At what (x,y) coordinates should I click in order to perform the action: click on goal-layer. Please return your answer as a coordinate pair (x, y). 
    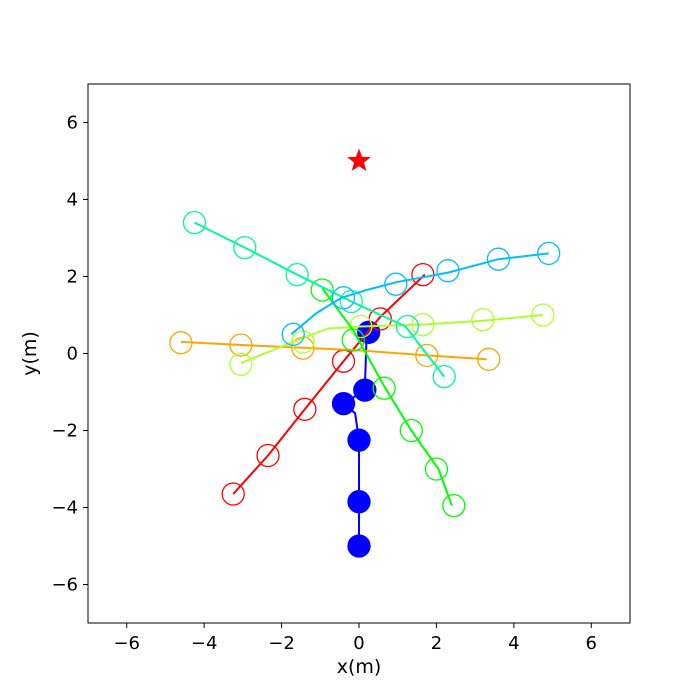
    Looking at the image, I should click on (359, 160).